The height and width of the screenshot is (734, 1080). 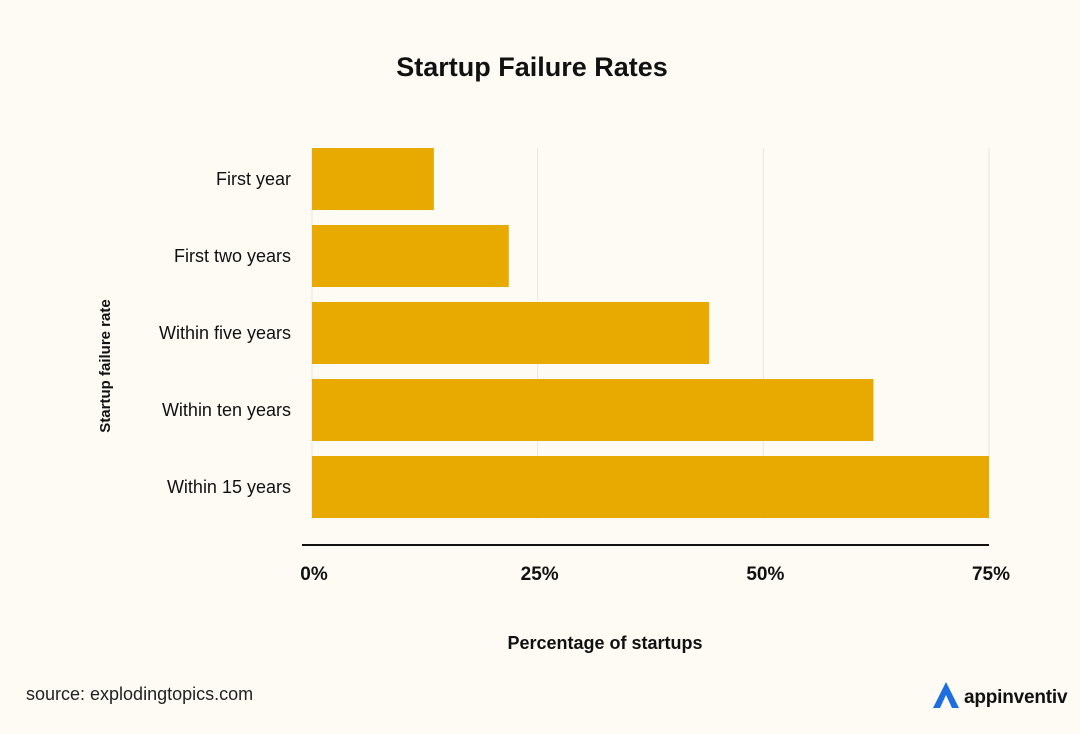 I want to click on brand-name: appinventiv, so click(x=1016, y=697).